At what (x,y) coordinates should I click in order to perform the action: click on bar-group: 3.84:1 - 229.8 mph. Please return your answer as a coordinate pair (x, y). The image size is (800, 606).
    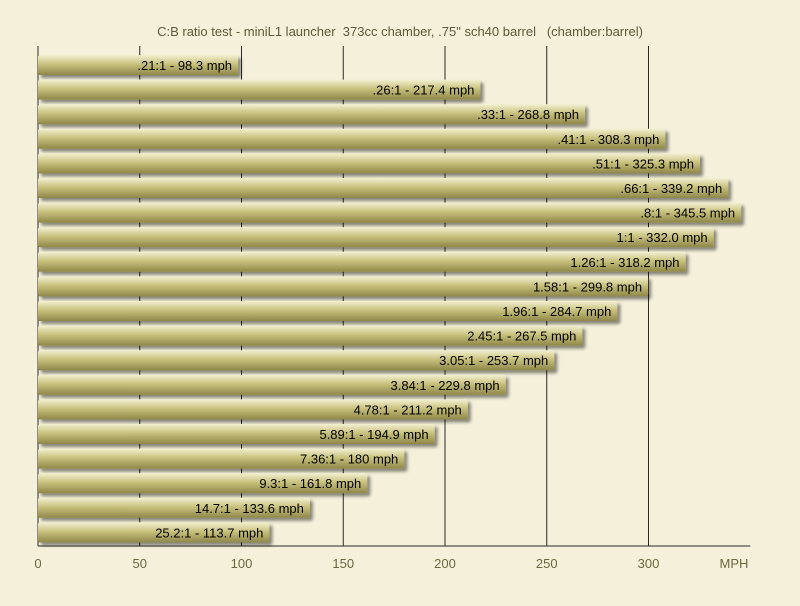
    Looking at the image, I should click on (272, 384).